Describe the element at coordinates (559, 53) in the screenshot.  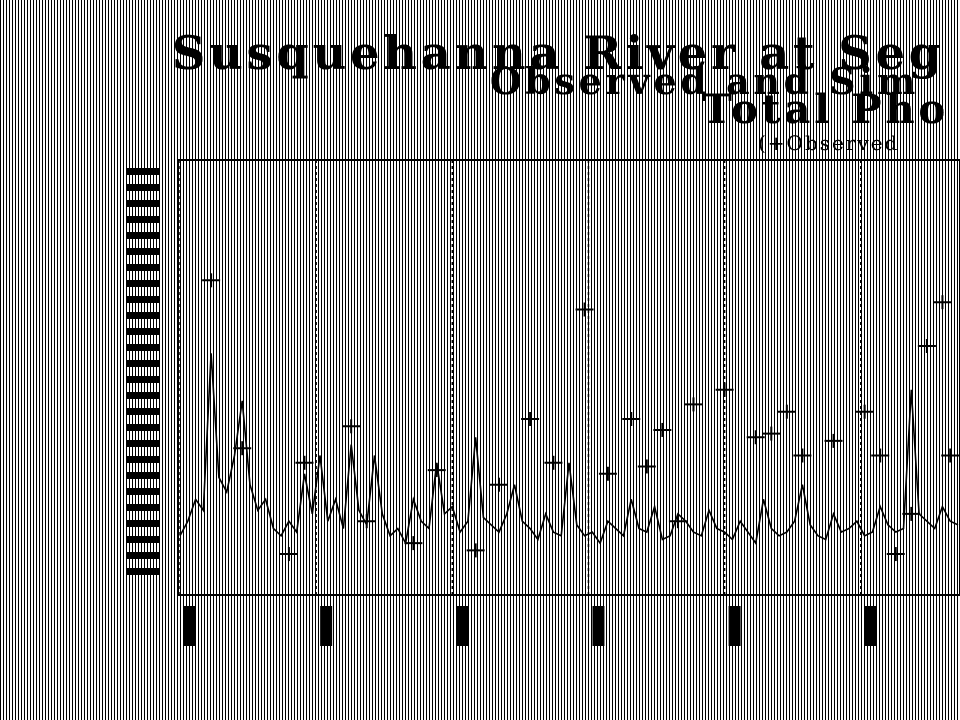
I see `chart-title-line1: Susquehanna River at Seg` at that location.